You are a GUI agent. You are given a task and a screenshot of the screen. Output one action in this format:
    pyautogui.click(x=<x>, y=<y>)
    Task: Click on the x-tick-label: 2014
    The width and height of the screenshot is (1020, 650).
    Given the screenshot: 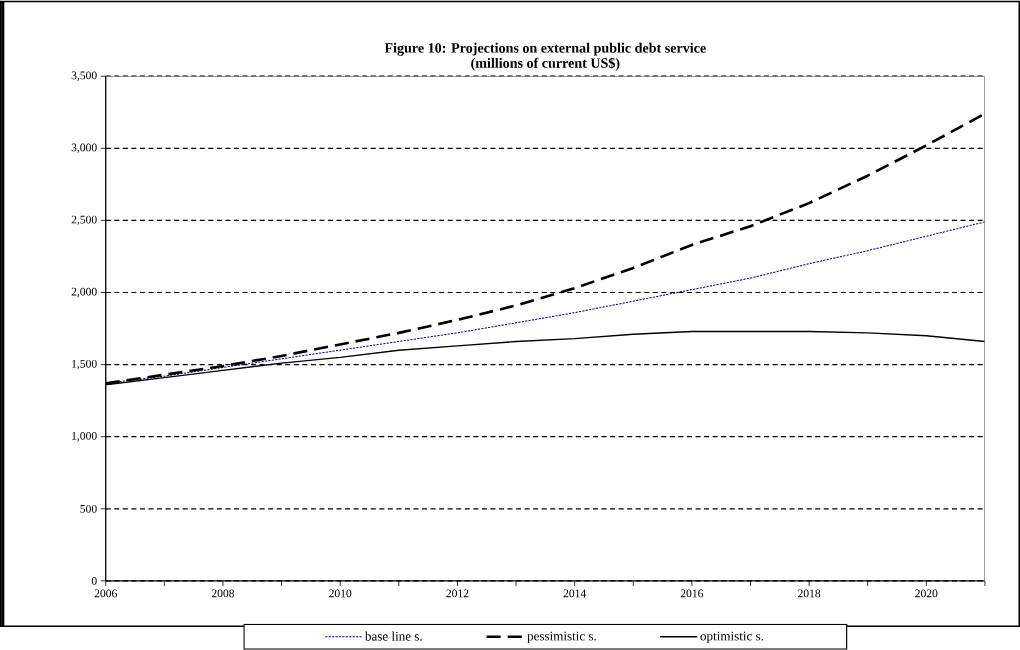 What is the action you would take?
    pyautogui.click(x=575, y=593)
    